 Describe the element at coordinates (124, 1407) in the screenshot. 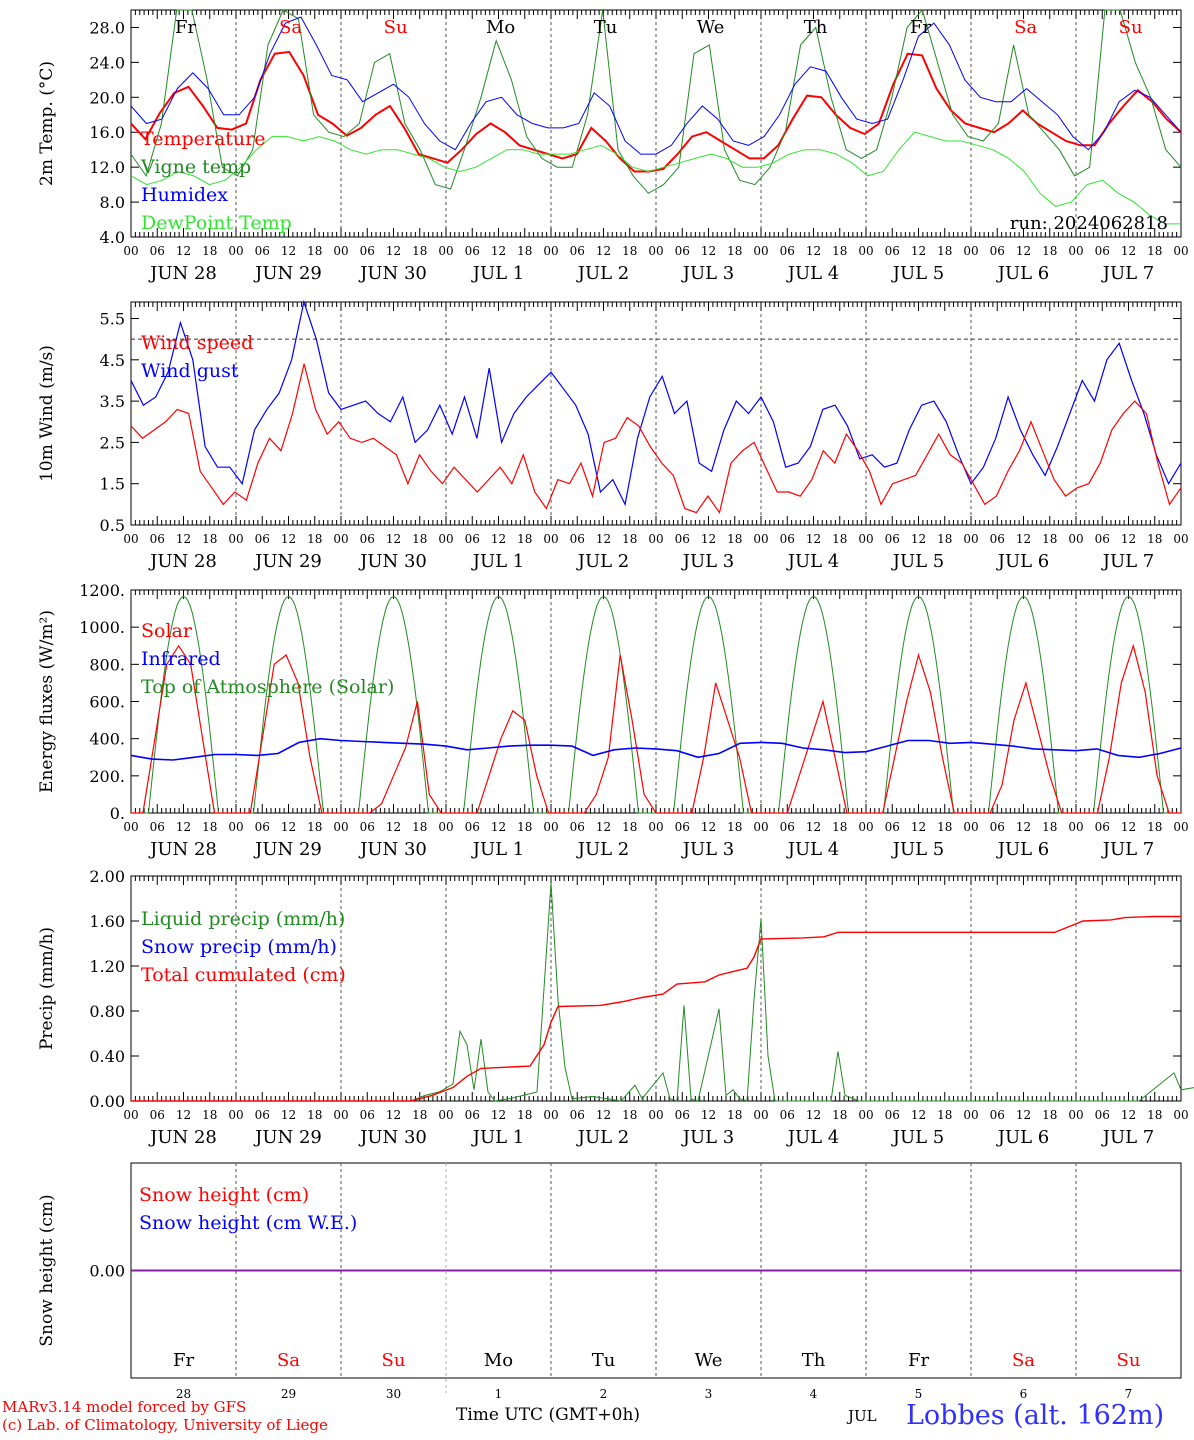

I see `model-label: MARv3.14 model forced by GFS` at that location.